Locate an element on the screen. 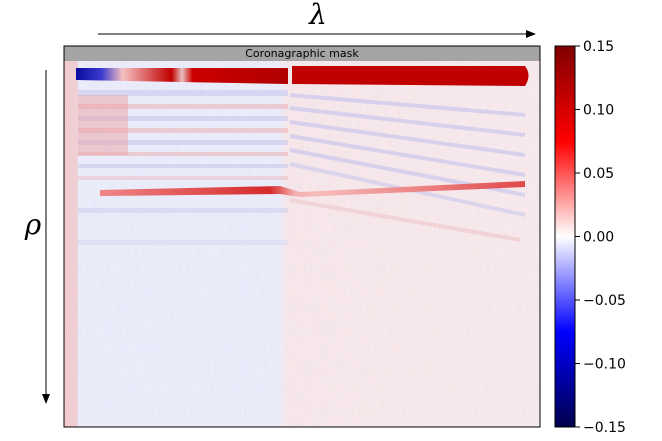  colorbar-tick-label: 0.15 is located at coordinates (598, 47).